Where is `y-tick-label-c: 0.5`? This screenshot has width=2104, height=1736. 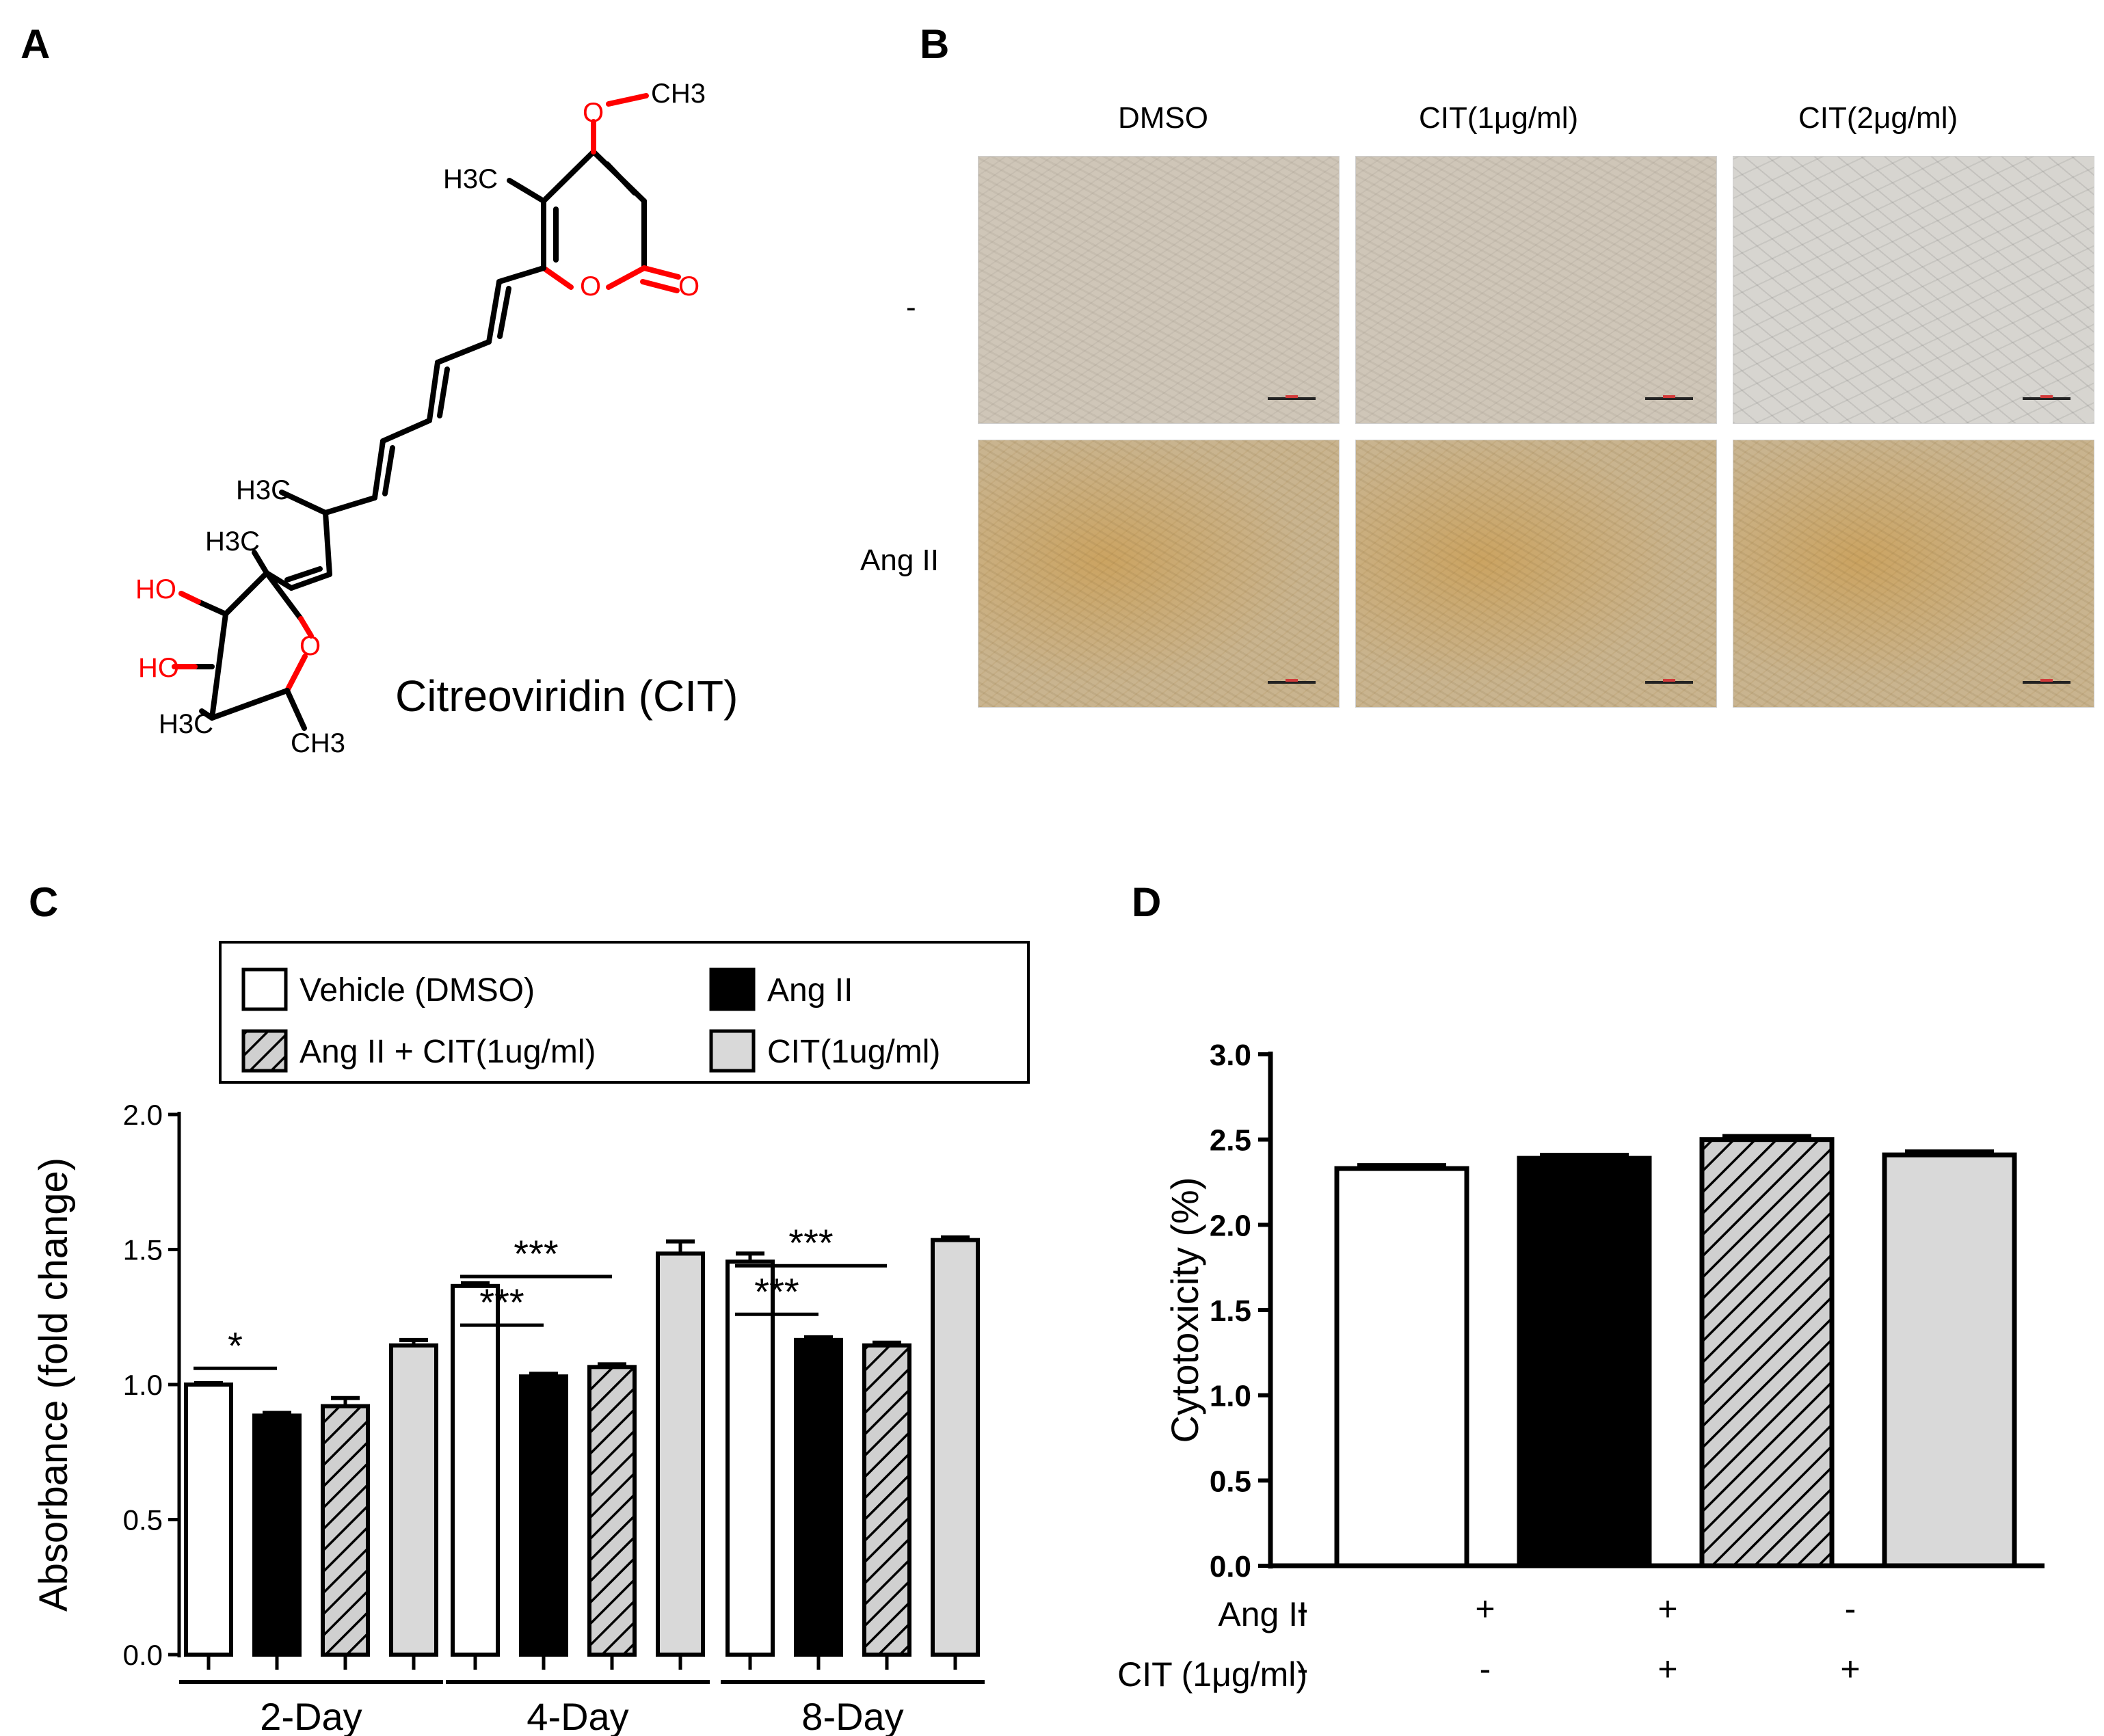
y-tick-label-c: 0.5 is located at coordinates (143, 1520).